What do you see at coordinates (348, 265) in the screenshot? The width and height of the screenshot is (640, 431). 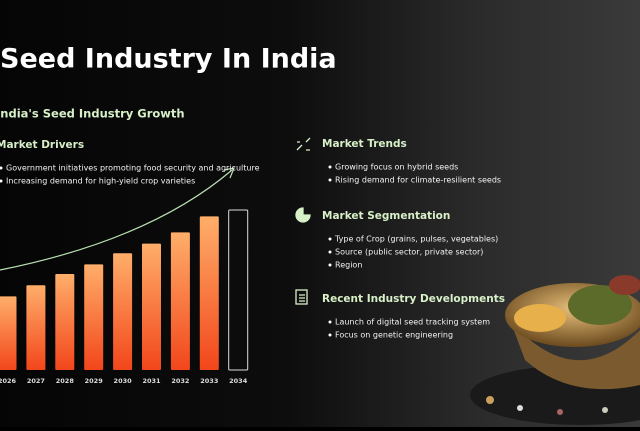 I see `section-item: Region` at bounding box center [348, 265].